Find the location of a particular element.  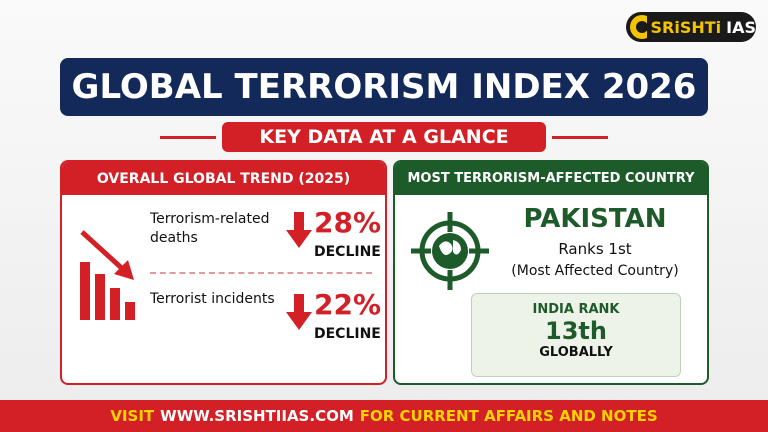

logo-icon is located at coordinates (638, 27).